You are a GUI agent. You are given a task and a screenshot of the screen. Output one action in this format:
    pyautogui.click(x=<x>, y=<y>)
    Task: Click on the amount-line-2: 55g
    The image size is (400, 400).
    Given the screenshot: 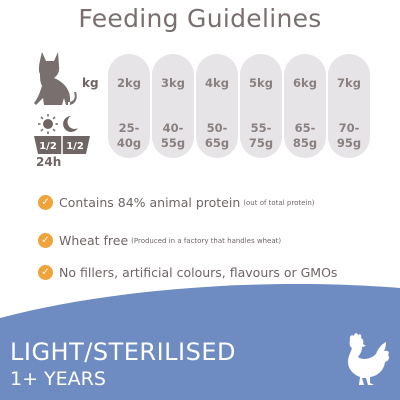 What is the action you would take?
    pyautogui.click(x=173, y=143)
    